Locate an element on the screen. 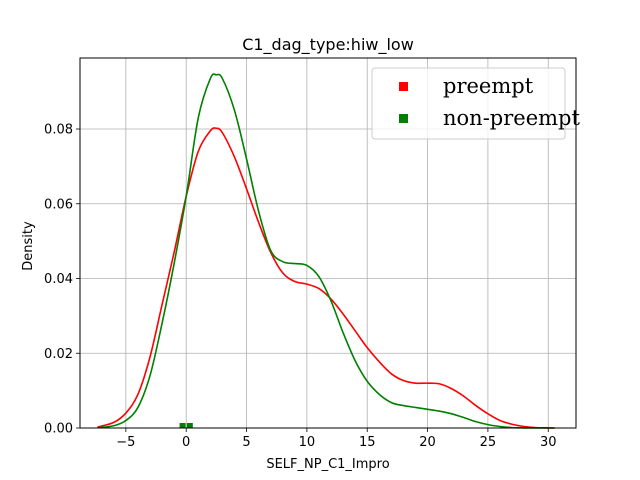 The image size is (640, 480). y-tick-label: 0.00 is located at coordinates (58, 429).